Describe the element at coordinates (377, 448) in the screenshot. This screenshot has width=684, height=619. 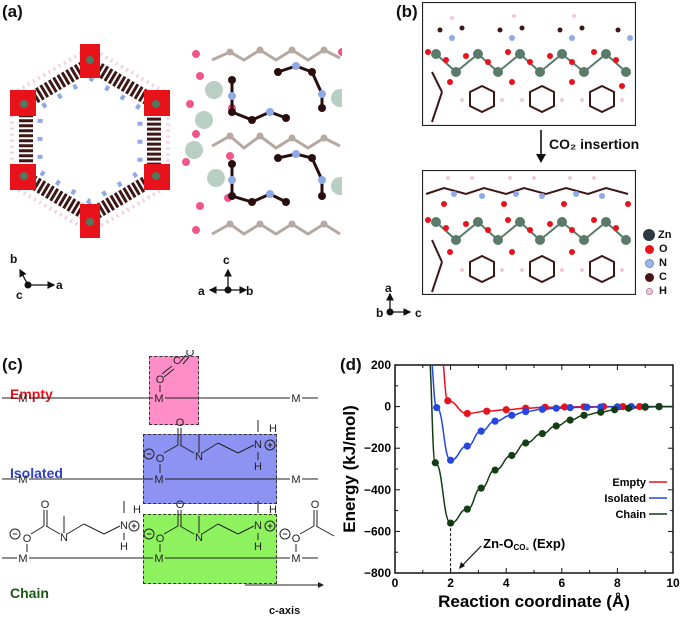
I see `y-tick-label: −200` at that location.